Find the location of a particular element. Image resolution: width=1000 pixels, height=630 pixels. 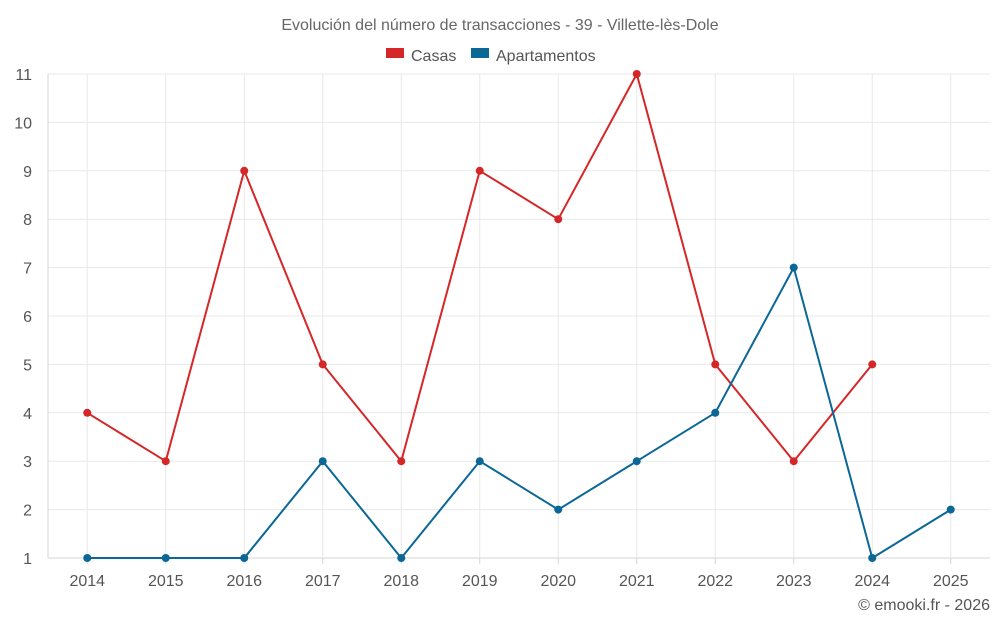

legend: Casas Apartamentos is located at coordinates (491, 56).